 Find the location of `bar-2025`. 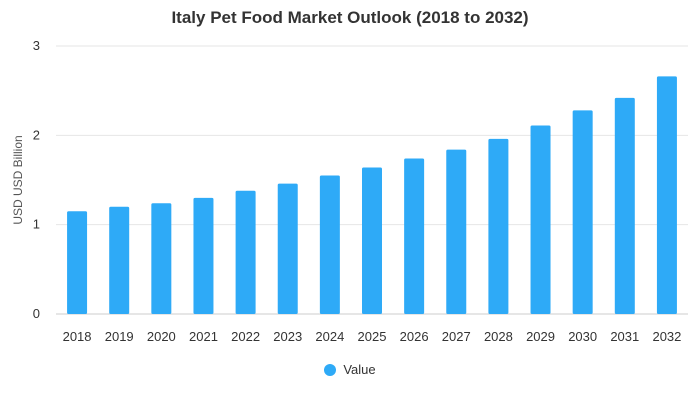

bar-2025 is located at coordinates (372, 240).